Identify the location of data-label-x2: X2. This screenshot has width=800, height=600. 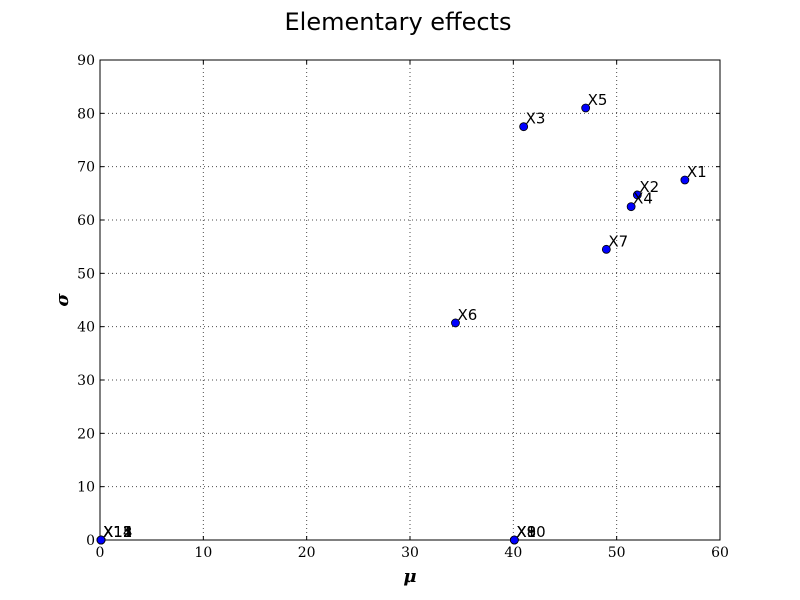
(649, 187).